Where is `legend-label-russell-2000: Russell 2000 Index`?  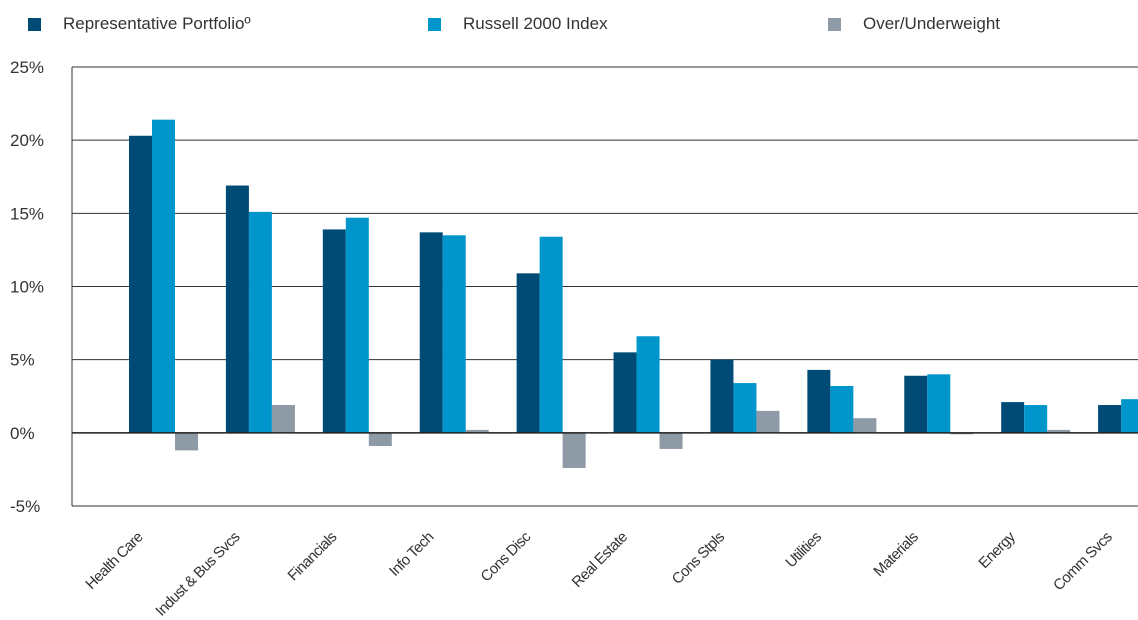
legend-label-russell-2000: Russell 2000 Index is located at coordinates (535, 23).